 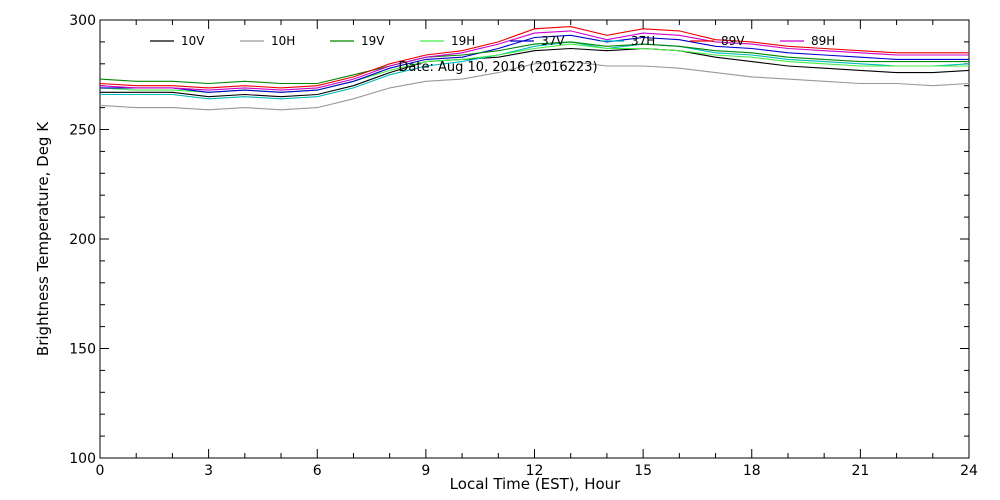 I want to click on legend: 10V 10H 19V 19H 37V 37H 89V 89H, so click(x=492, y=41).